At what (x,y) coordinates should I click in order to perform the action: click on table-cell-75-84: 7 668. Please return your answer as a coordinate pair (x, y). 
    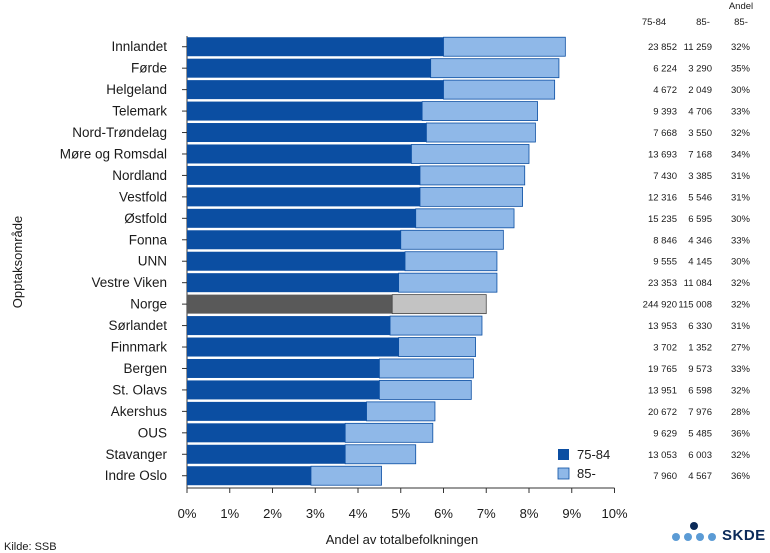
    Looking at the image, I should click on (665, 133).